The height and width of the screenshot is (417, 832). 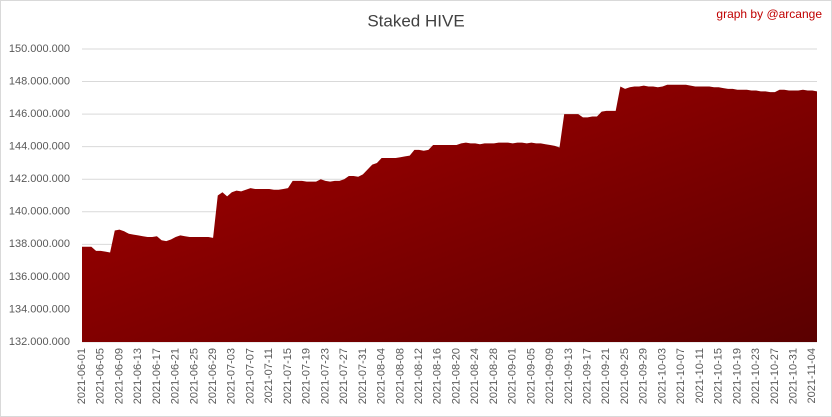 I want to click on y-tick-label: 138.000.000, so click(x=39, y=244).